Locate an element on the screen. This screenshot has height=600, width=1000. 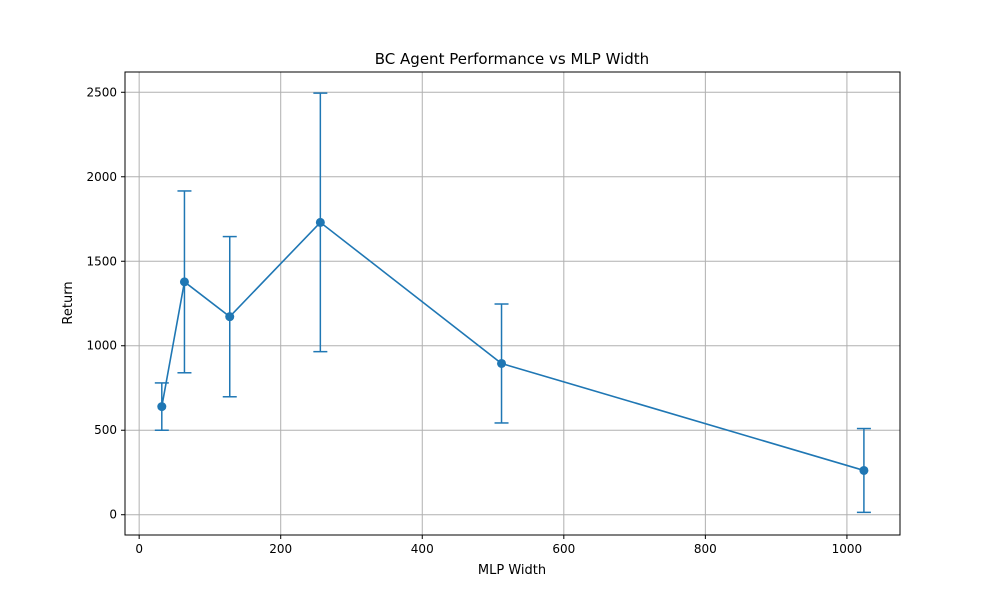
y-tick-label: 2500 is located at coordinates (101, 92).